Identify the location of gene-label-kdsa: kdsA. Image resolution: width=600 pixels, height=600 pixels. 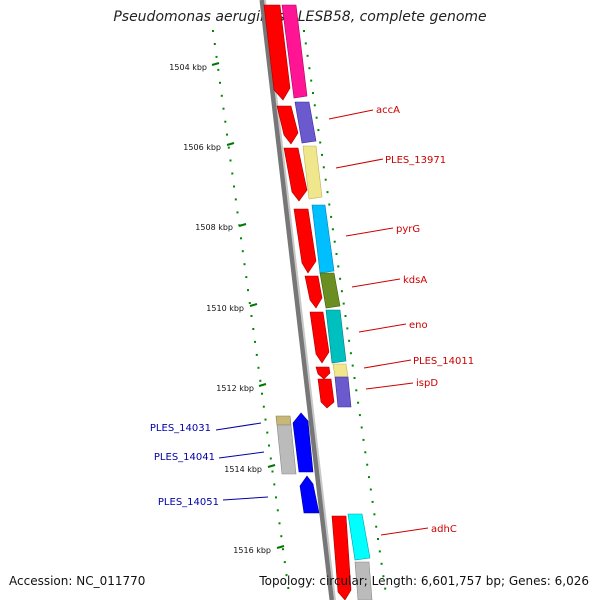
(415, 280).